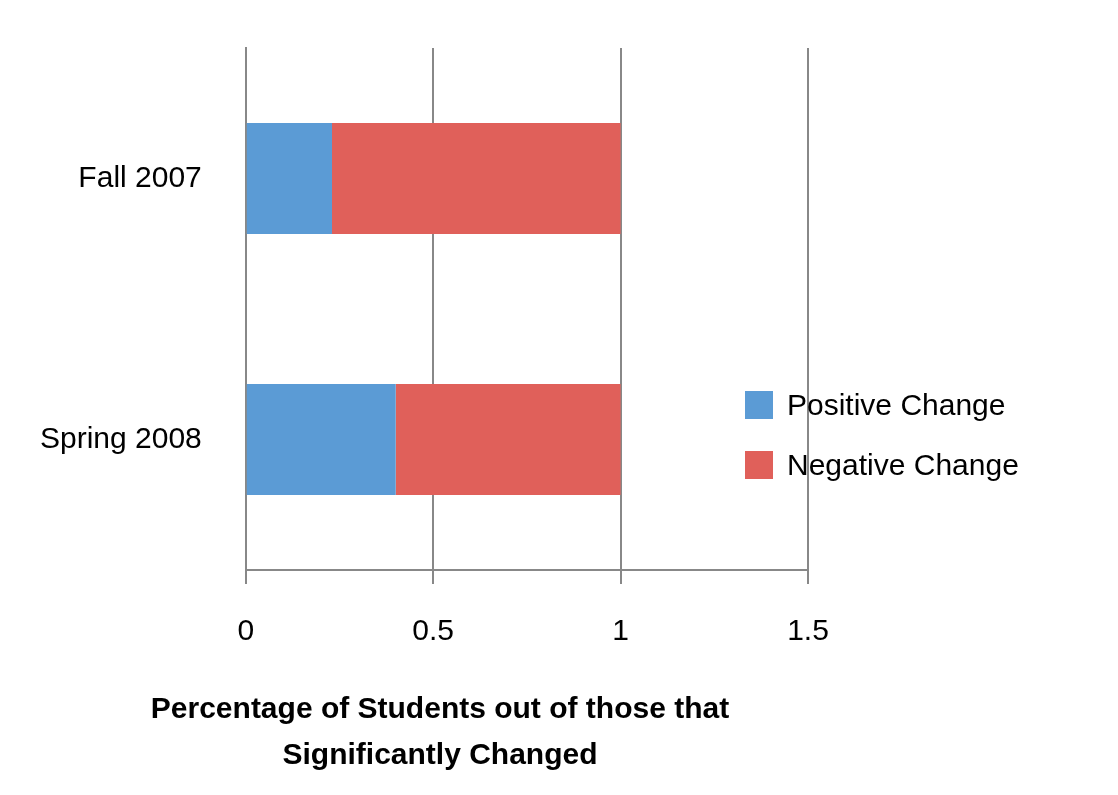 This screenshot has width=1118, height=795. I want to click on x-tick-label: 1, so click(620, 630).